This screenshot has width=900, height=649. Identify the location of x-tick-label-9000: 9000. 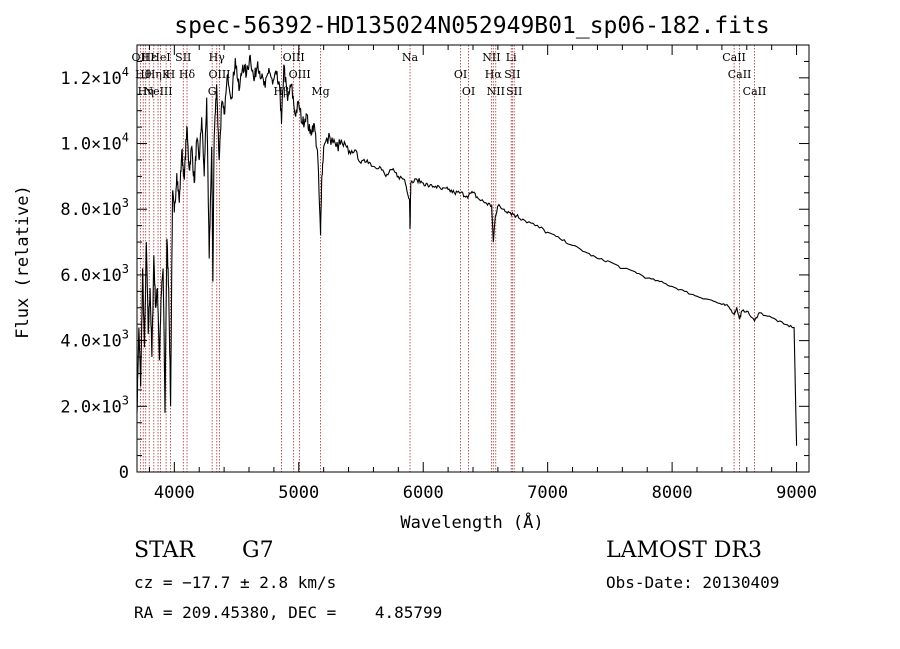
(796, 493).